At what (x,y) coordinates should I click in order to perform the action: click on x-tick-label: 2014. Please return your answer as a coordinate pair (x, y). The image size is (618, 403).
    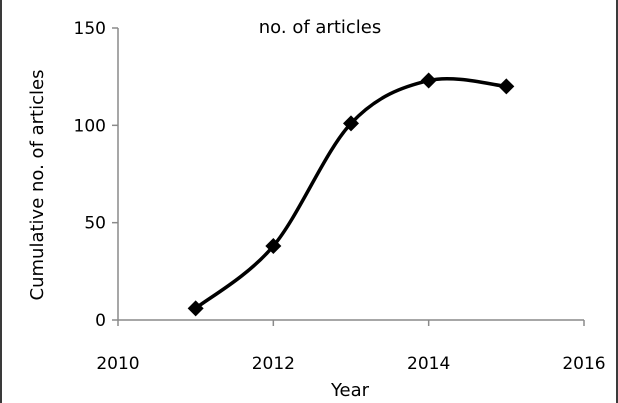
    Looking at the image, I should click on (428, 364).